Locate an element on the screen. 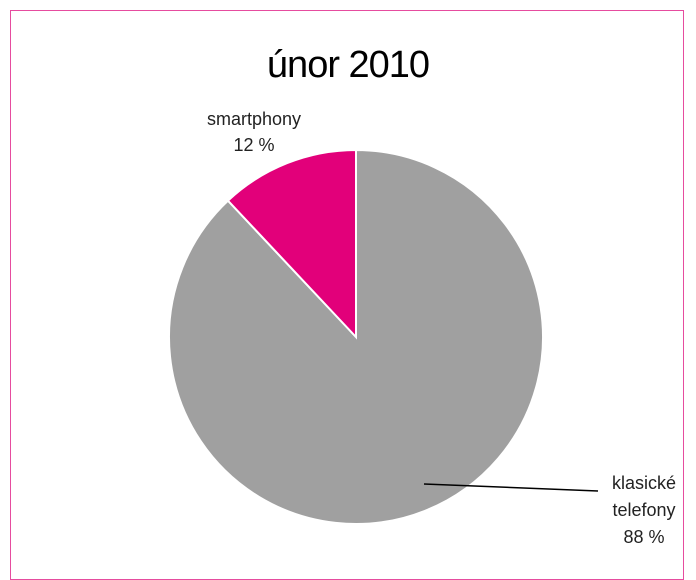  pie-slice-smartphony is located at coordinates (291, 244).